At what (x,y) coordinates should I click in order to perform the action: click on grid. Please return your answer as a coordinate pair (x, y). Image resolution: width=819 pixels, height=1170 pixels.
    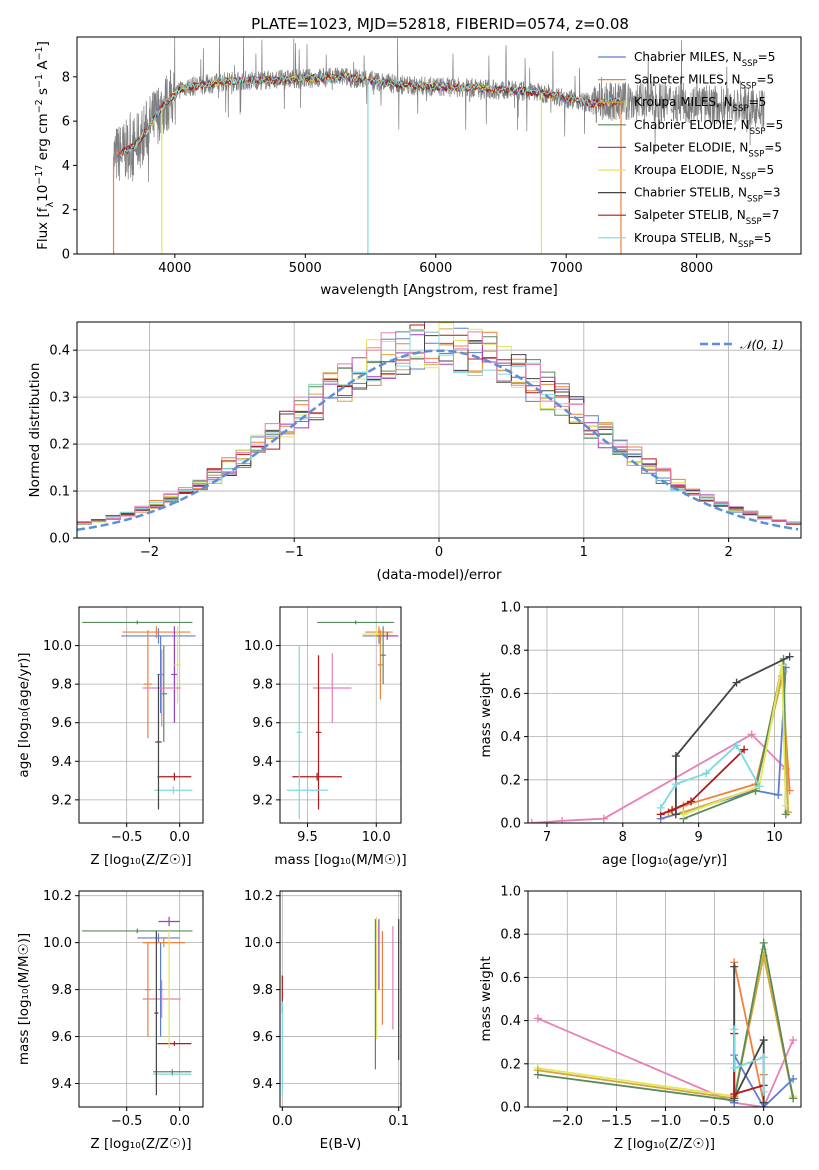
    Looking at the image, I should click on (664, 999).